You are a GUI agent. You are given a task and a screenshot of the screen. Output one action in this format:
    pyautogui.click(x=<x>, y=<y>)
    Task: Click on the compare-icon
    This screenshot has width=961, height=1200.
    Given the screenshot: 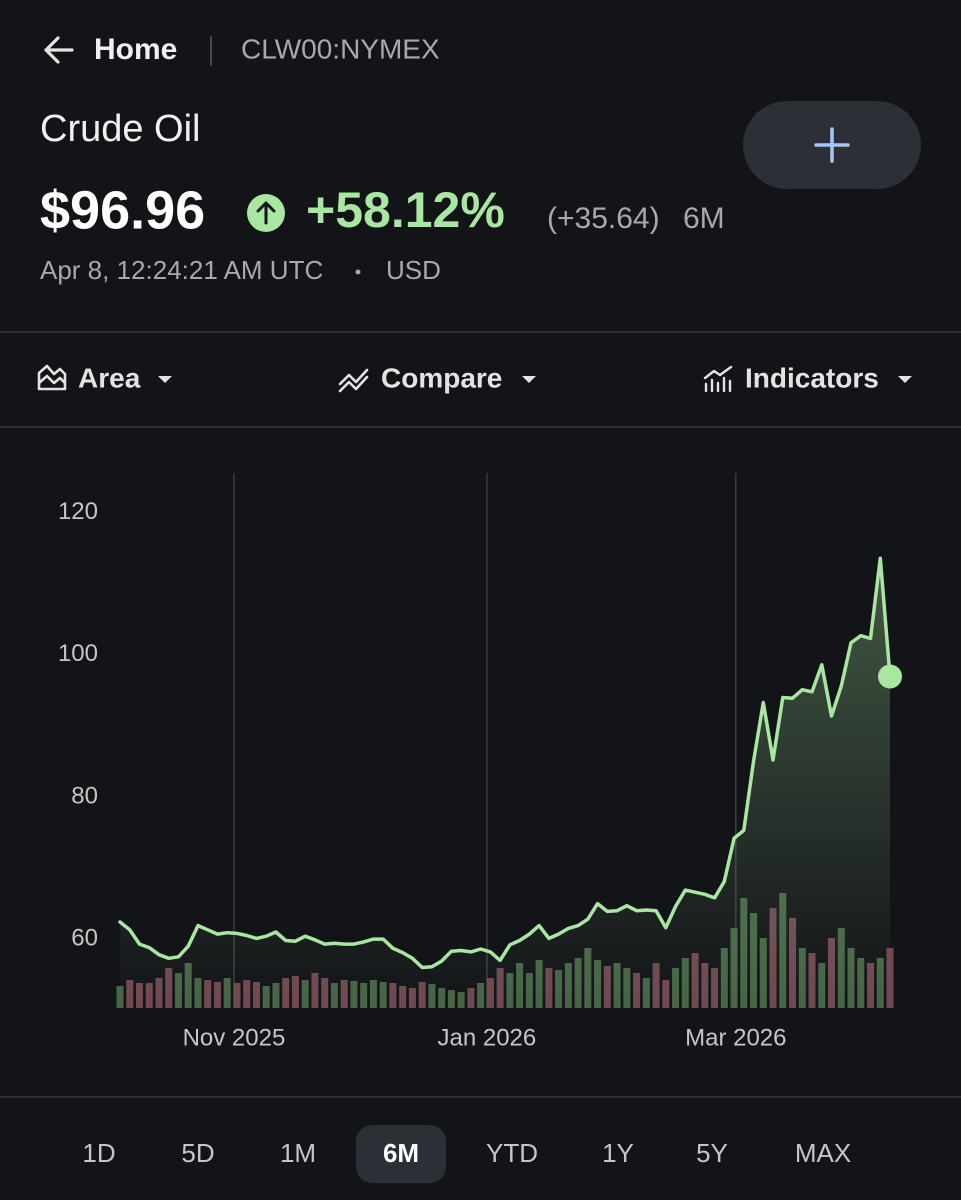 What is the action you would take?
    pyautogui.click(x=353, y=380)
    